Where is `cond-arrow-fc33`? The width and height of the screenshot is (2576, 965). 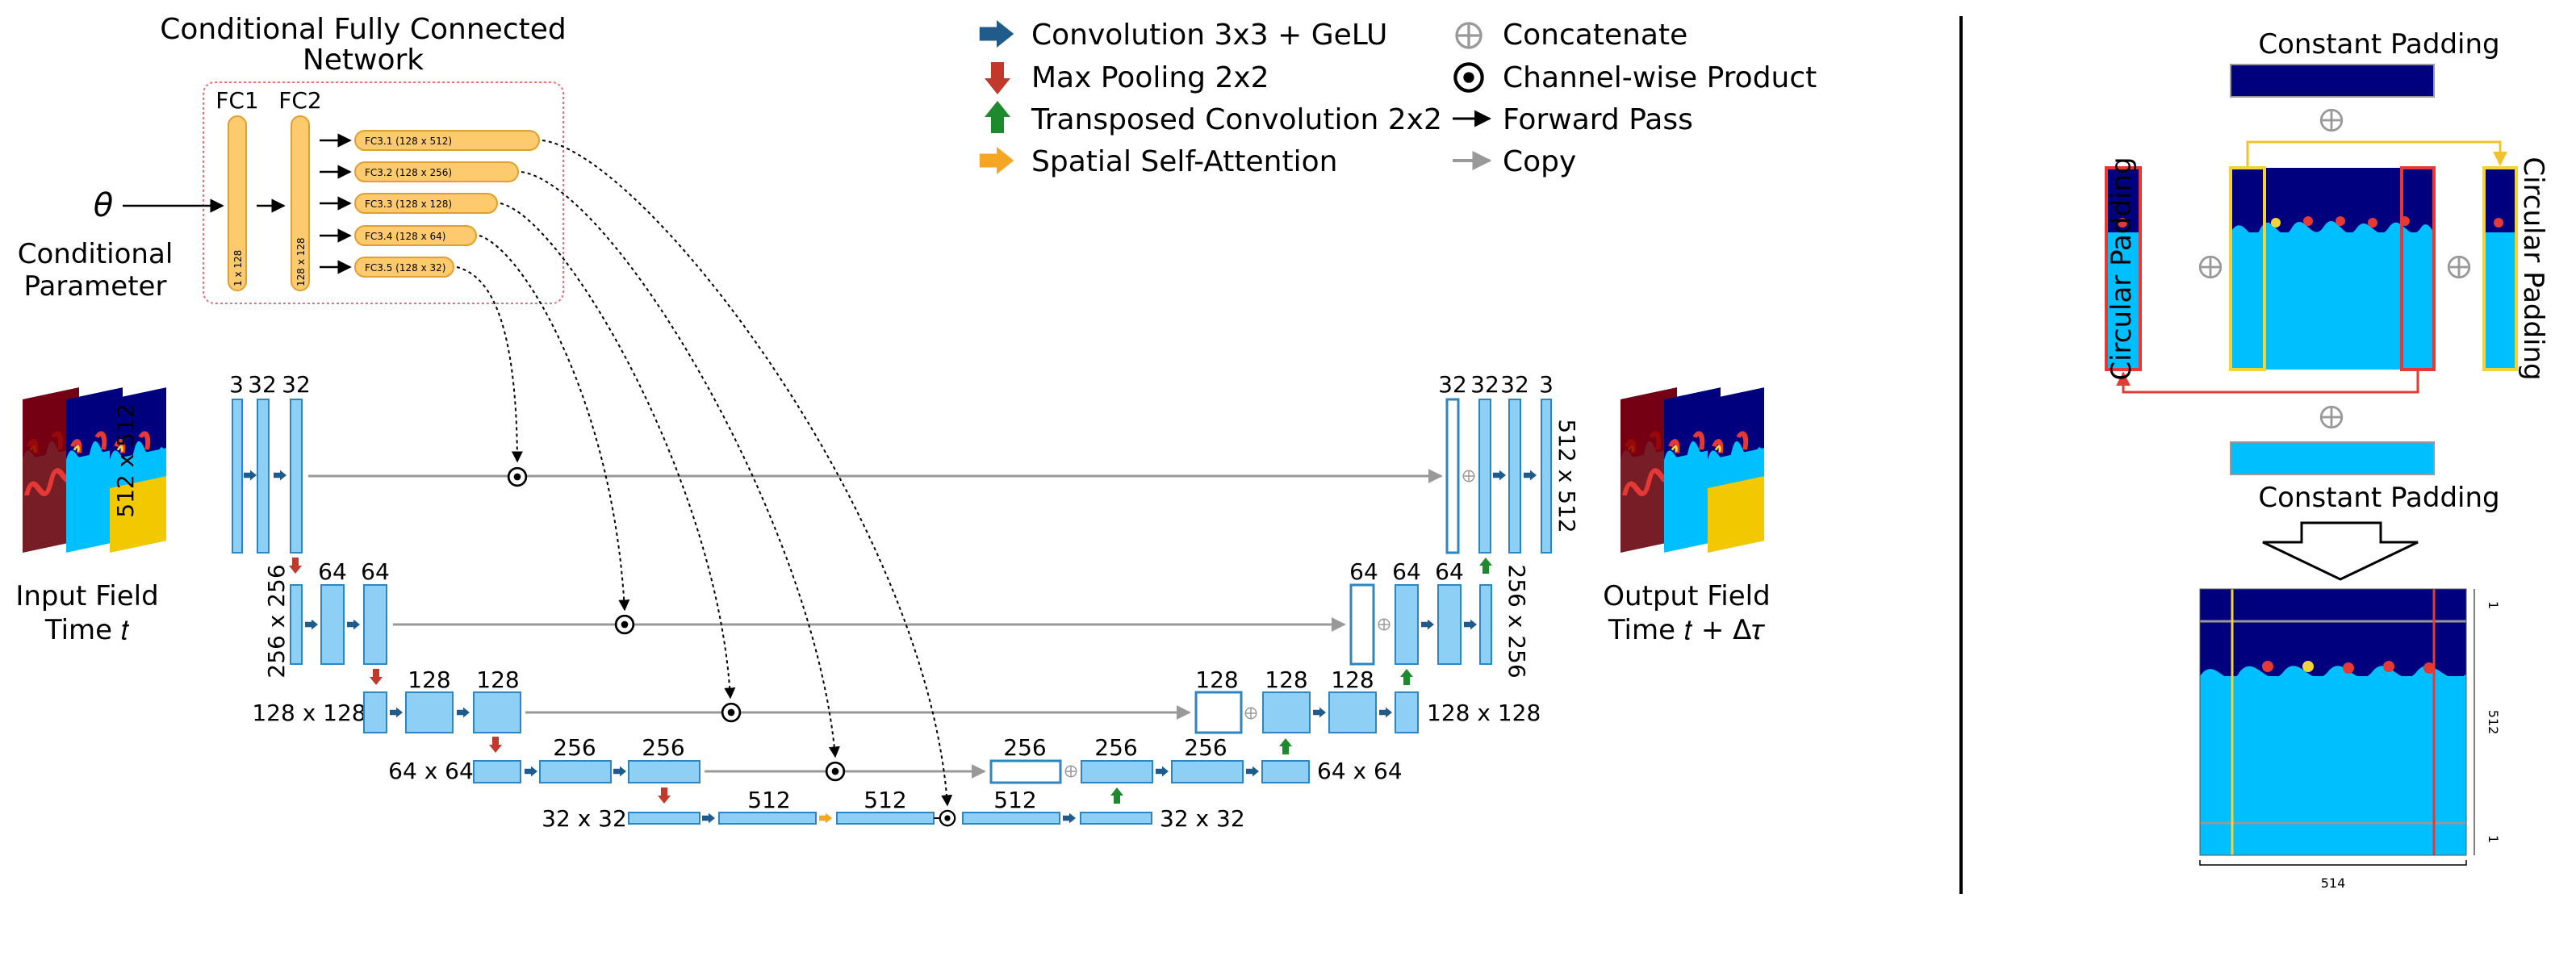
cond-arrow-fc33 is located at coordinates (618, 451).